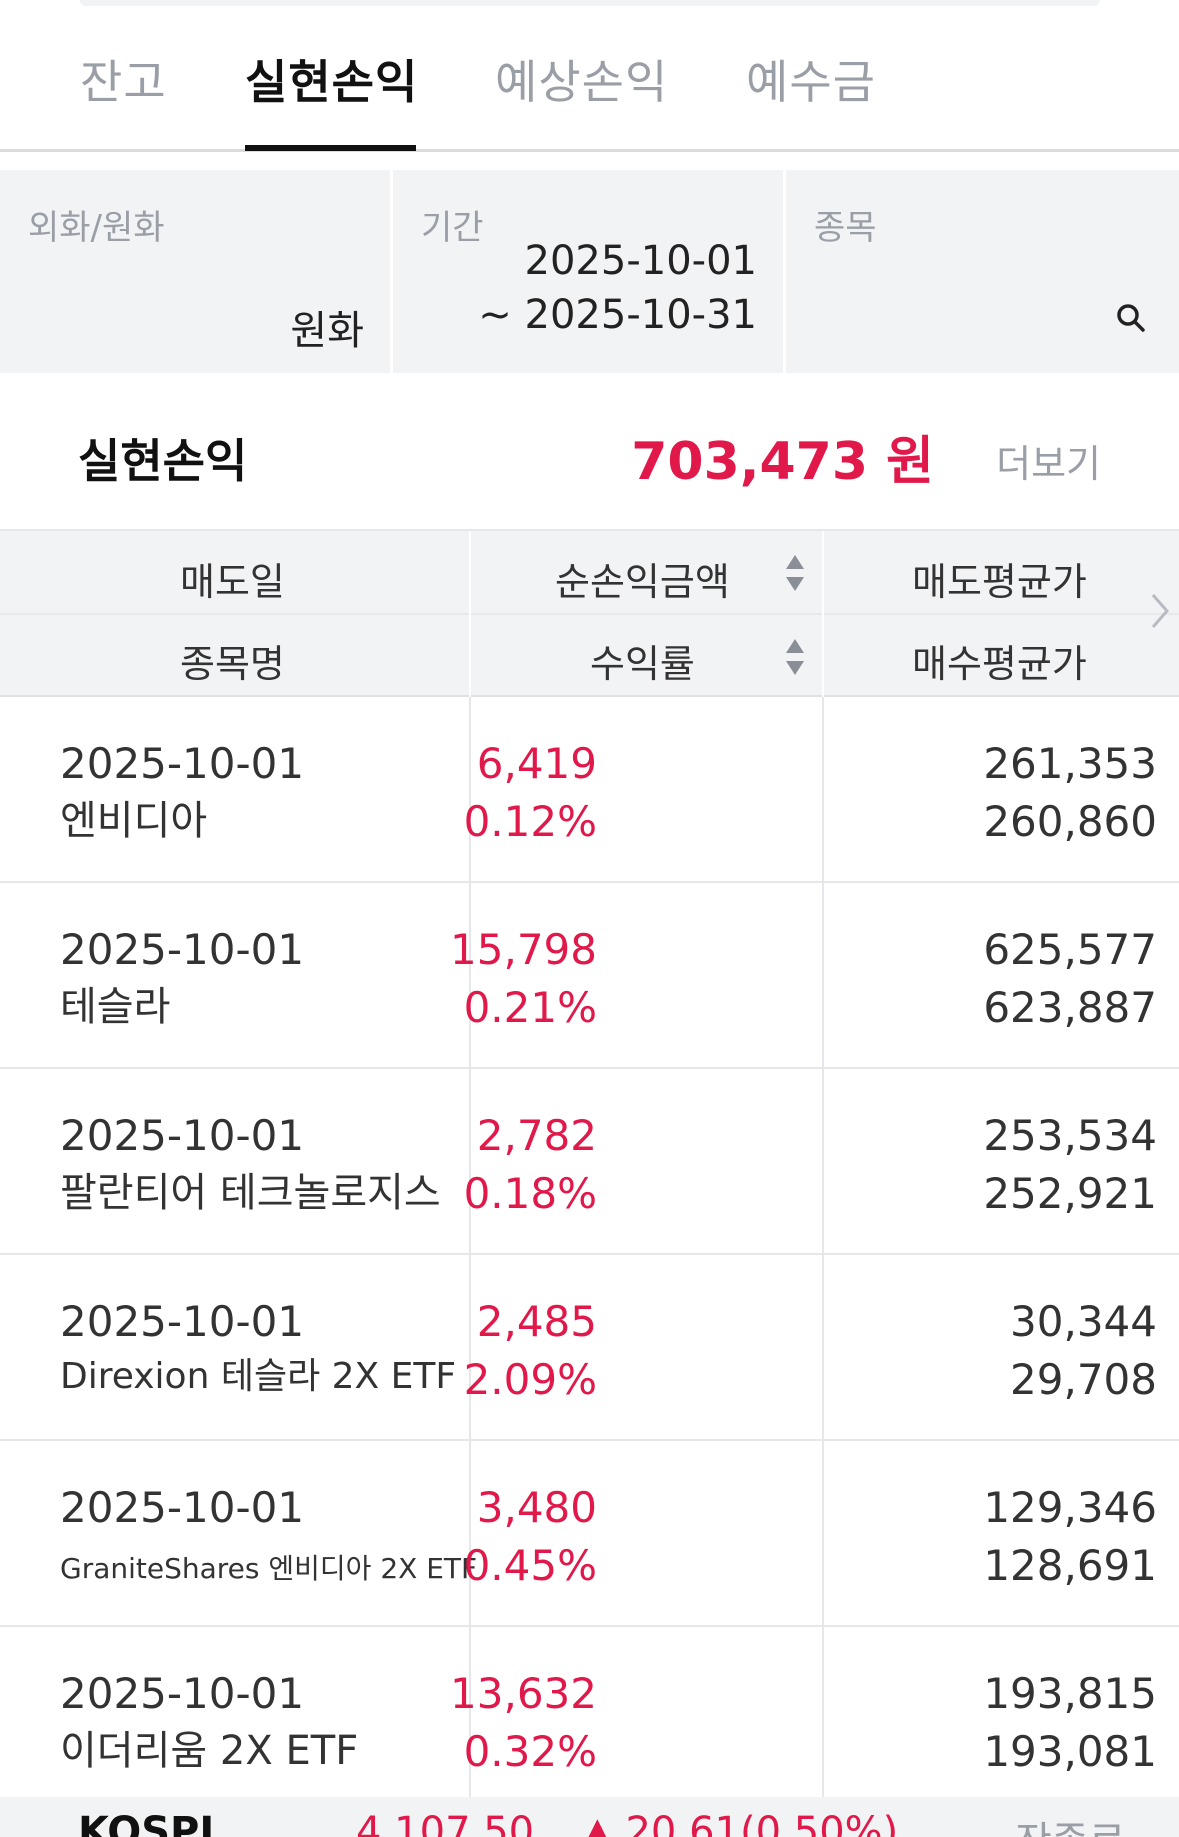 This screenshot has height=1837, width=1179. I want to click on currency-filter-value: 원화, so click(327, 331).